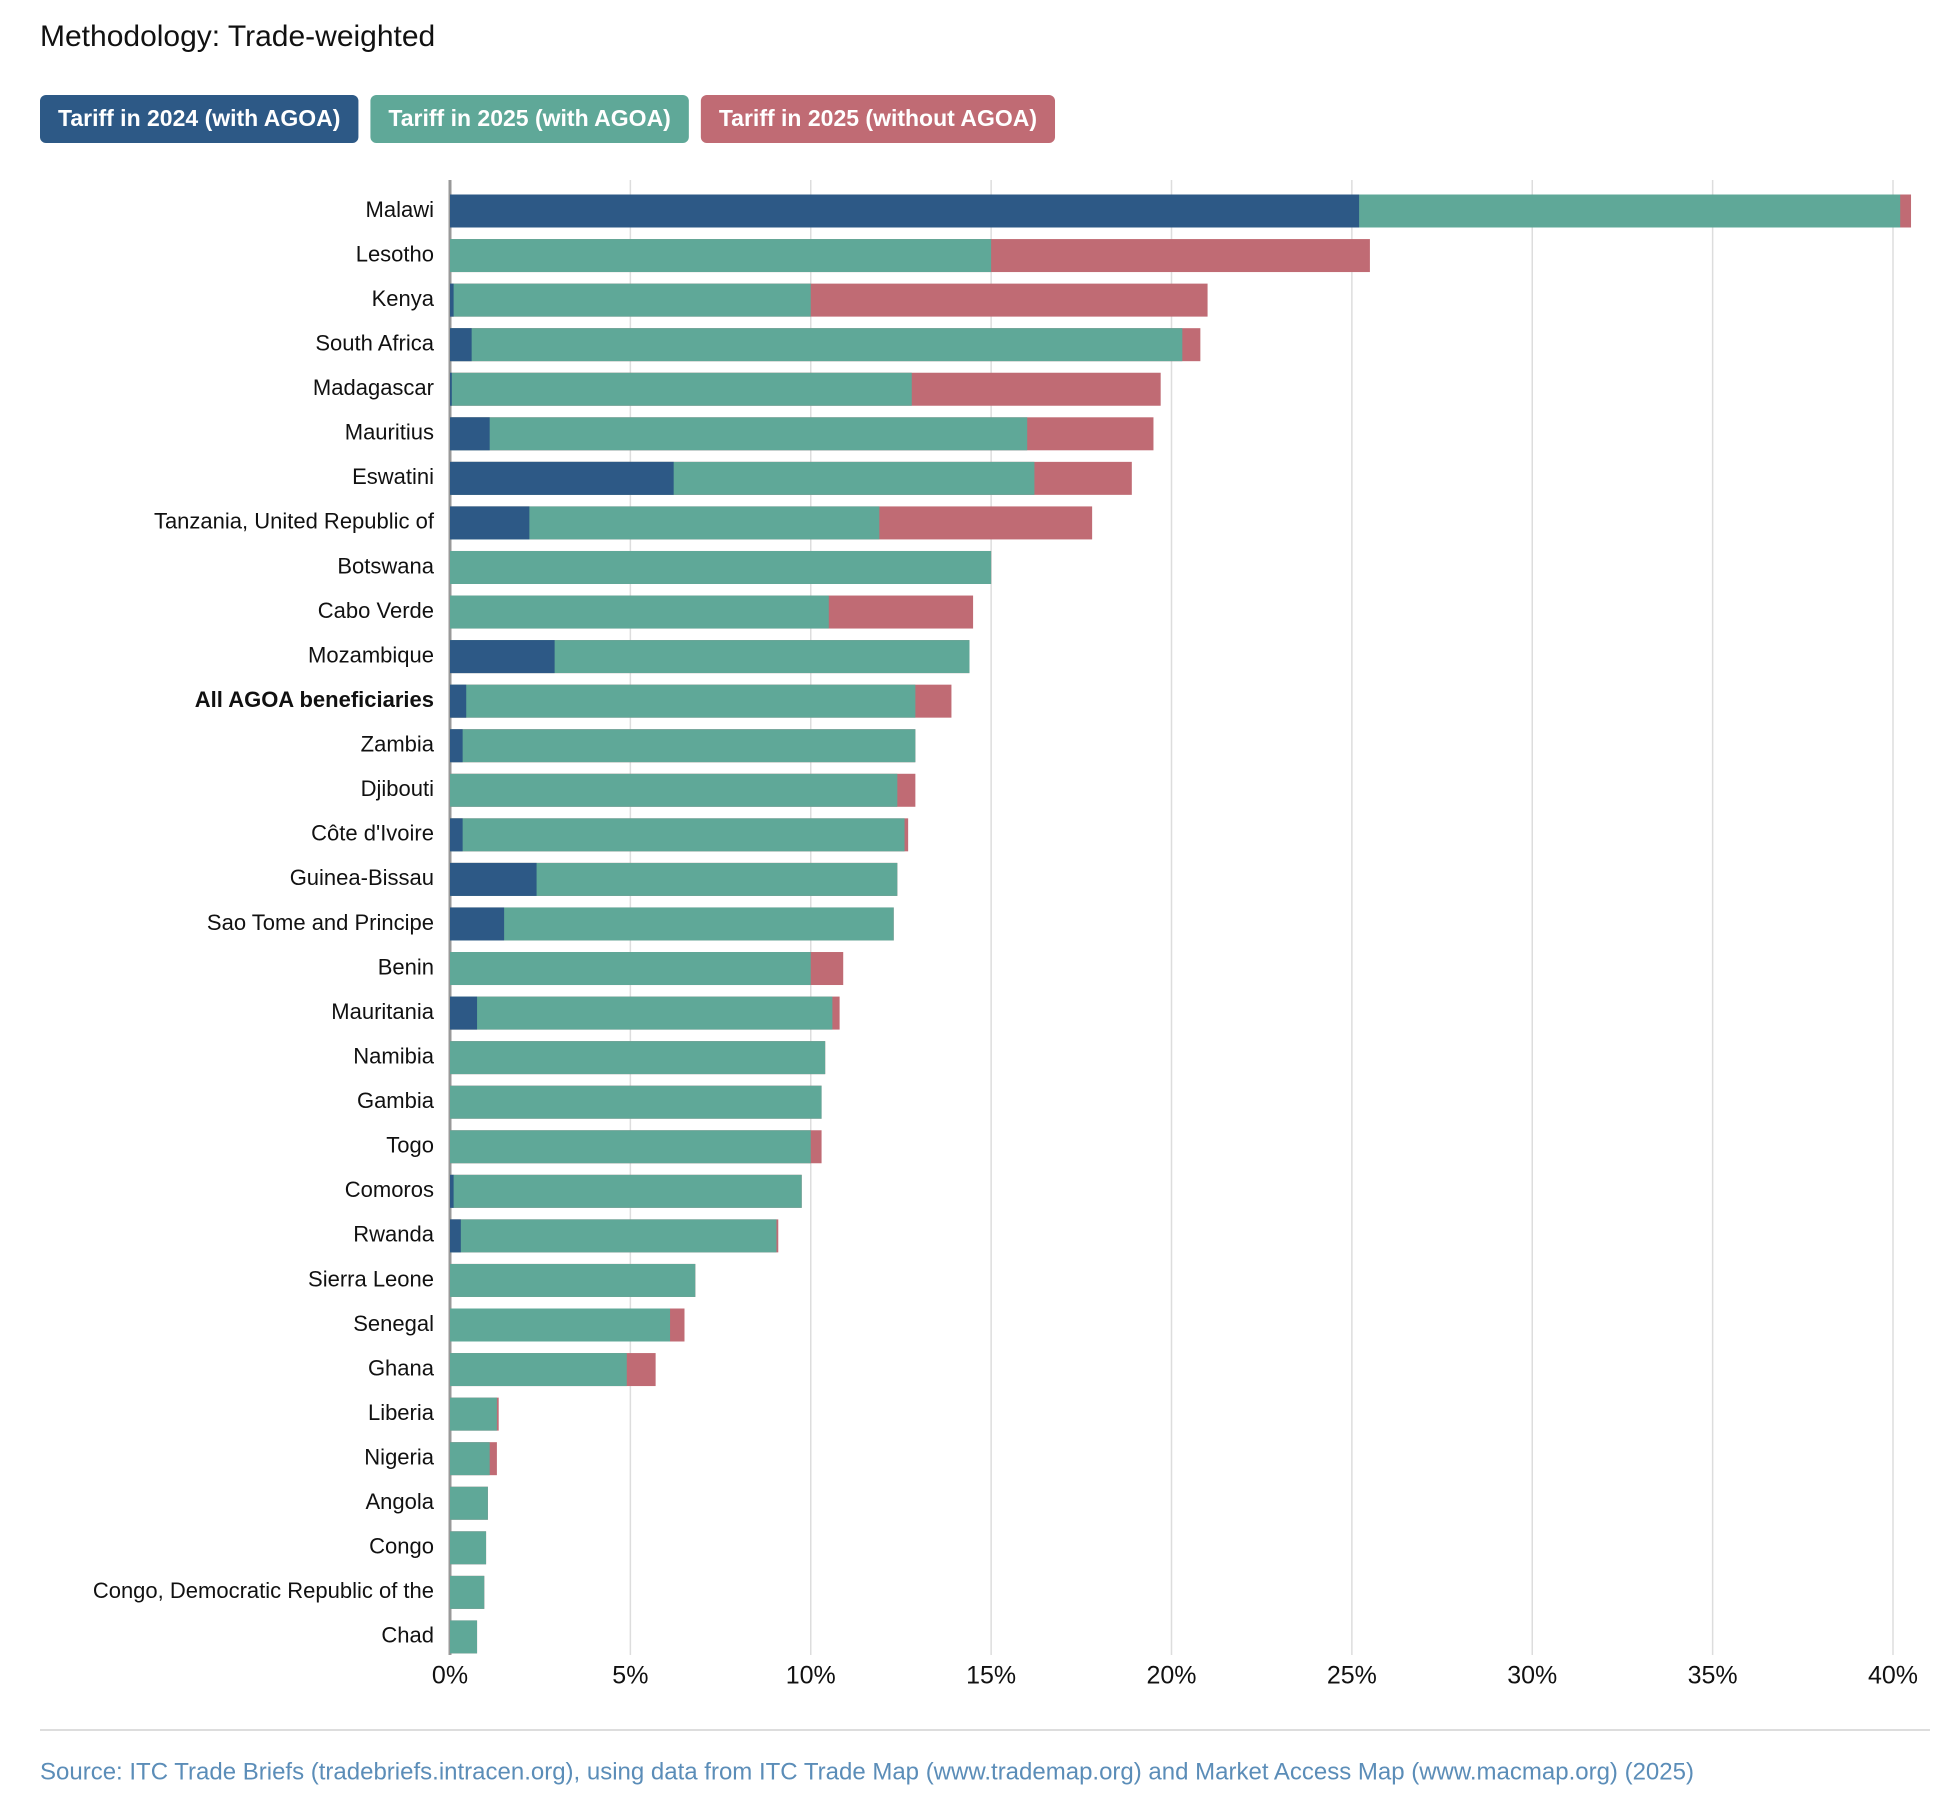 Image resolution: width=1960 pixels, height=1798 pixels. Describe the element at coordinates (991, 1676) in the screenshot. I see `x-tick-label: 15%` at that location.